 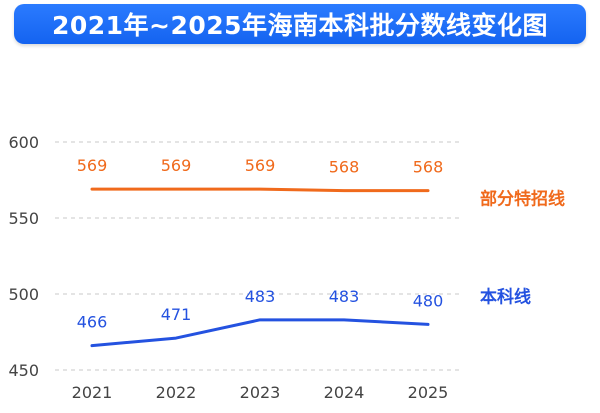 What do you see at coordinates (23, 370) in the screenshot?
I see `y-tick-label: 450` at bounding box center [23, 370].